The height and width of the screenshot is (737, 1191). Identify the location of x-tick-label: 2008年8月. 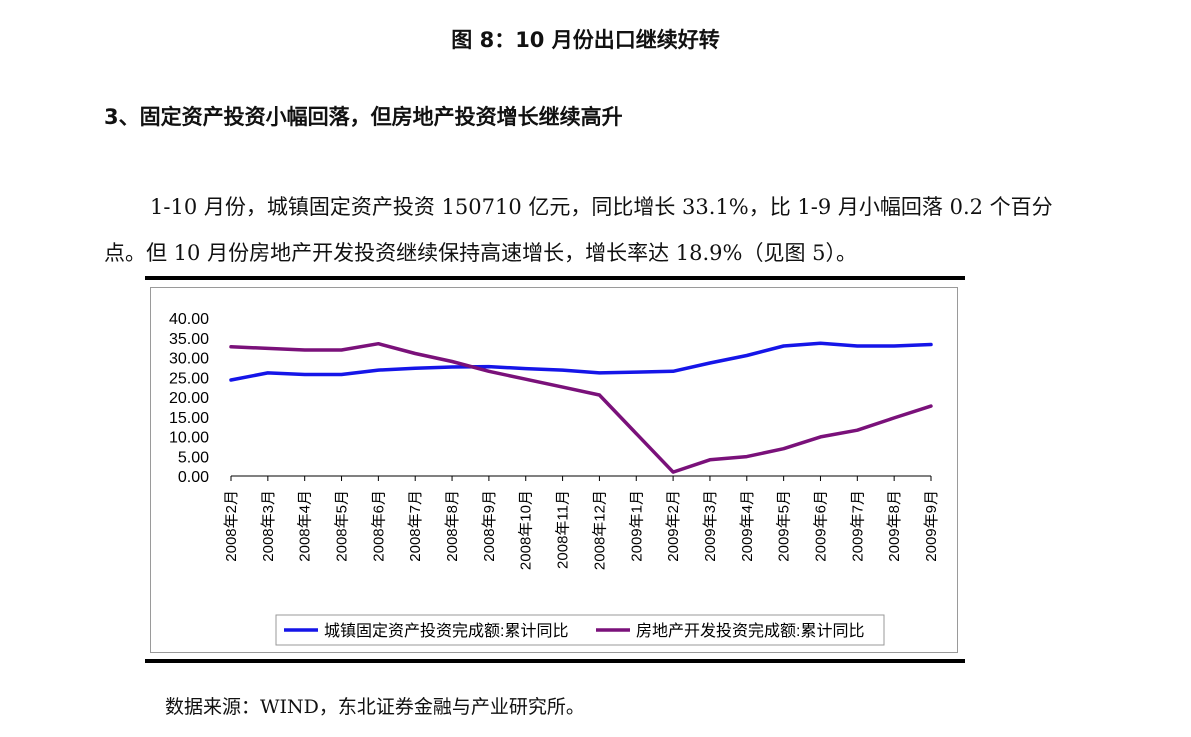
(452, 526).